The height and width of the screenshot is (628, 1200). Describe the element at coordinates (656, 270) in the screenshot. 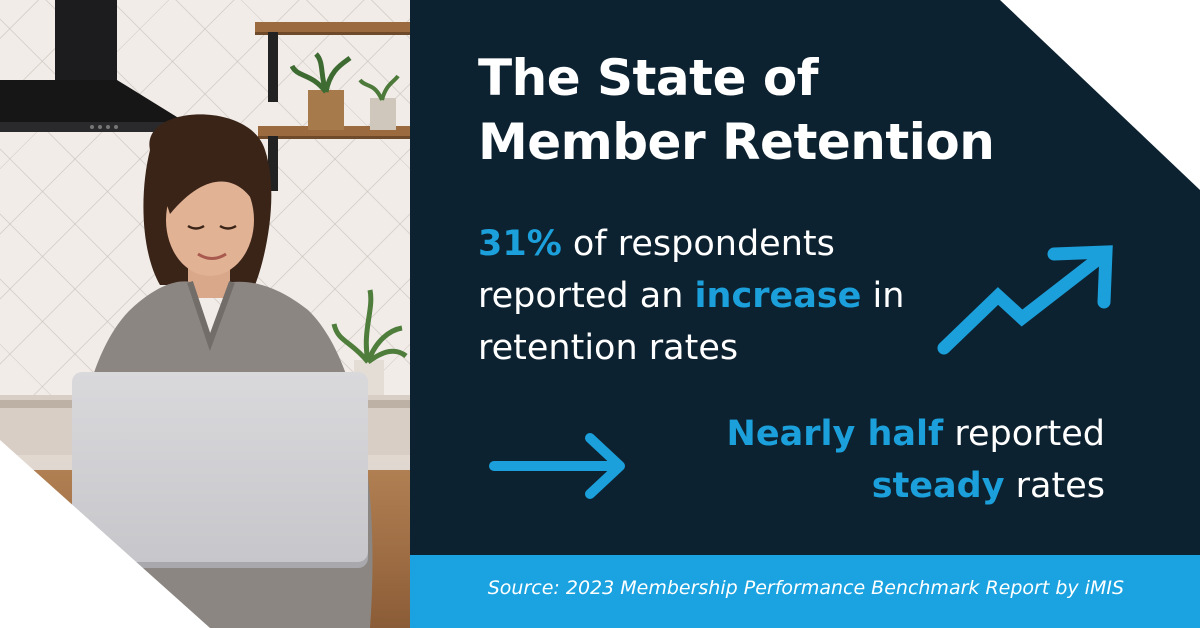

I see `stat-increase-text-a: of respondents reported an` at that location.